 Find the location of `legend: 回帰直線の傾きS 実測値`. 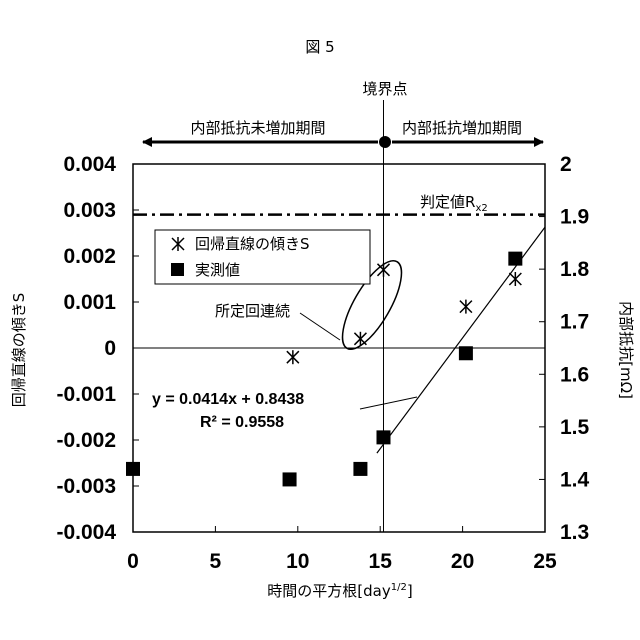

legend: 回帰直線の傾きS 実測値 is located at coordinates (262, 257).